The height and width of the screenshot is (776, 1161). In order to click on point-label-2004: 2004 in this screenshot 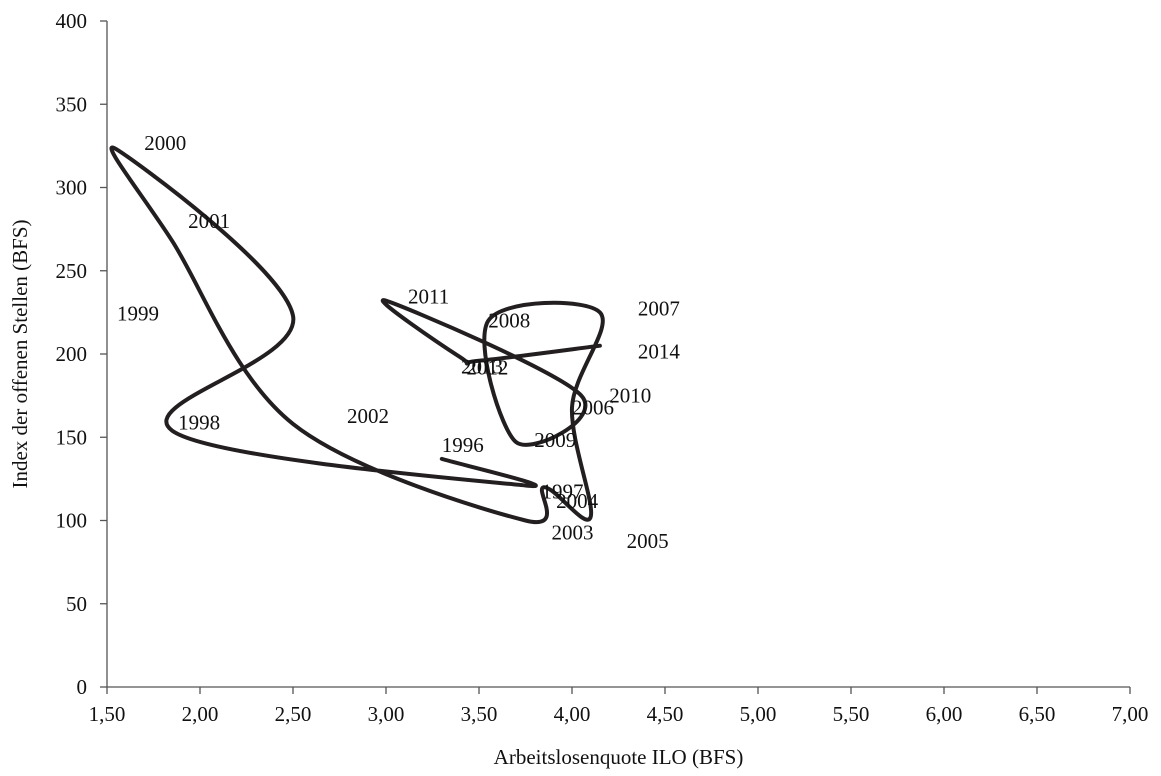, I will do `click(577, 501)`.